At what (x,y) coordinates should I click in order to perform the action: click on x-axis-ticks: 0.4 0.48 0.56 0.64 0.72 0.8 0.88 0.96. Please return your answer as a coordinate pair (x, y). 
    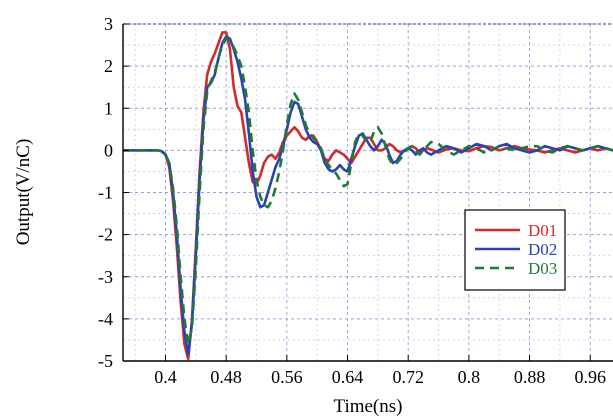
    Looking at the image, I should click on (380, 371).